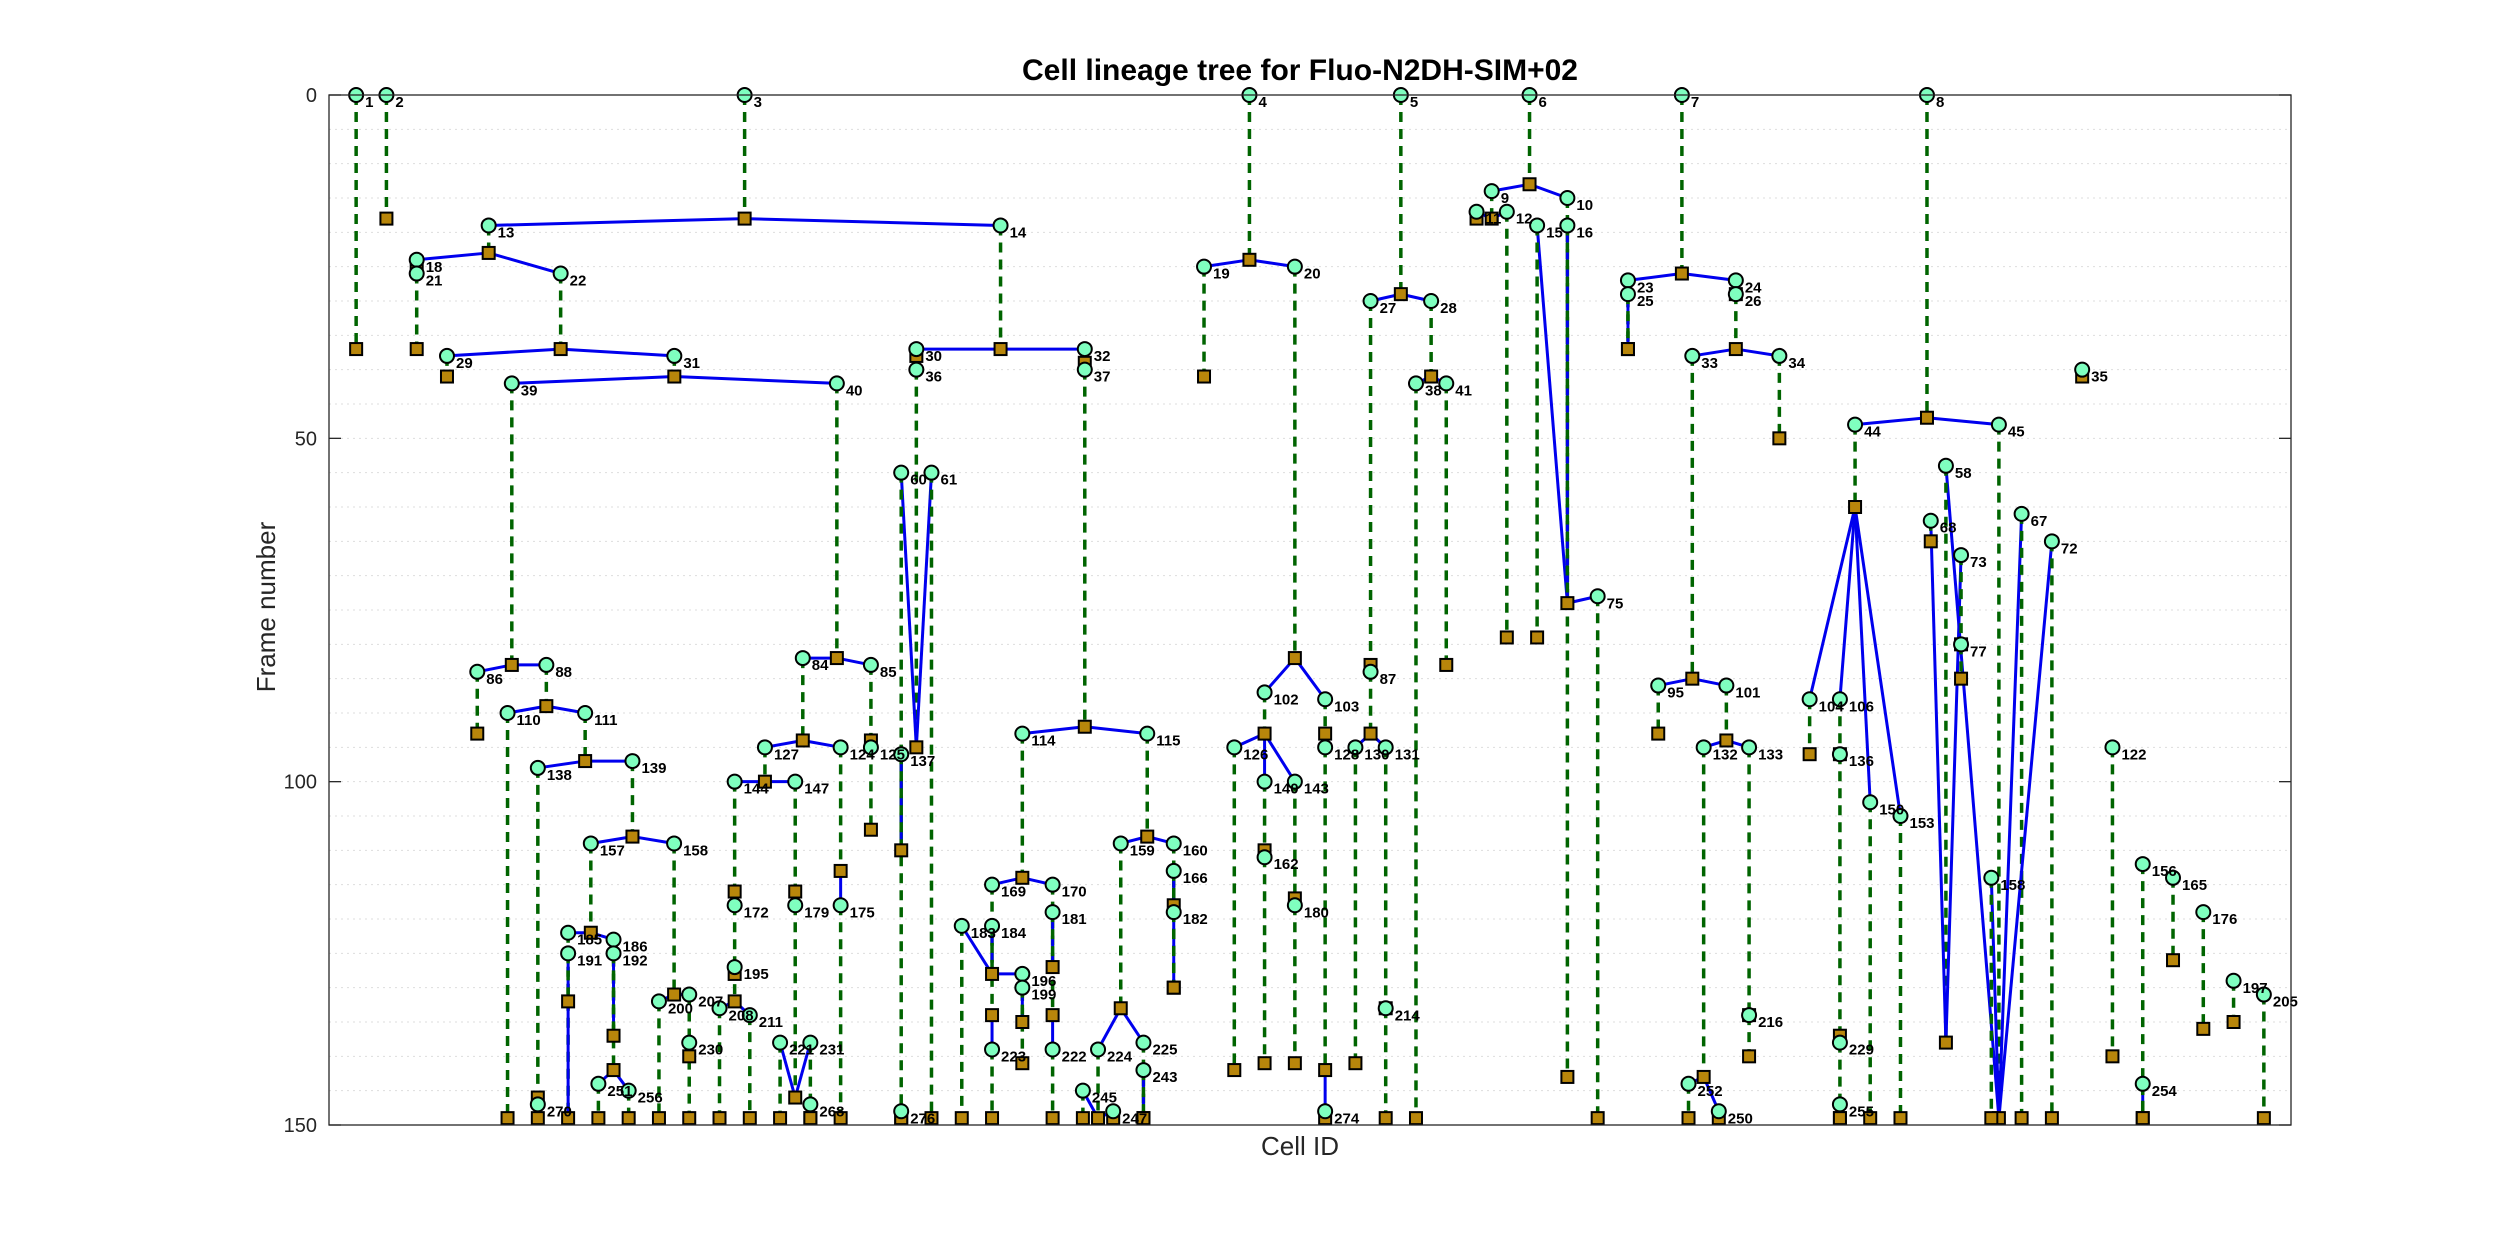 The width and height of the screenshot is (2500, 1250). Describe the element at coordinates (1286, 699) in the screenshot. I see `cell-id-label: 102` at that location.